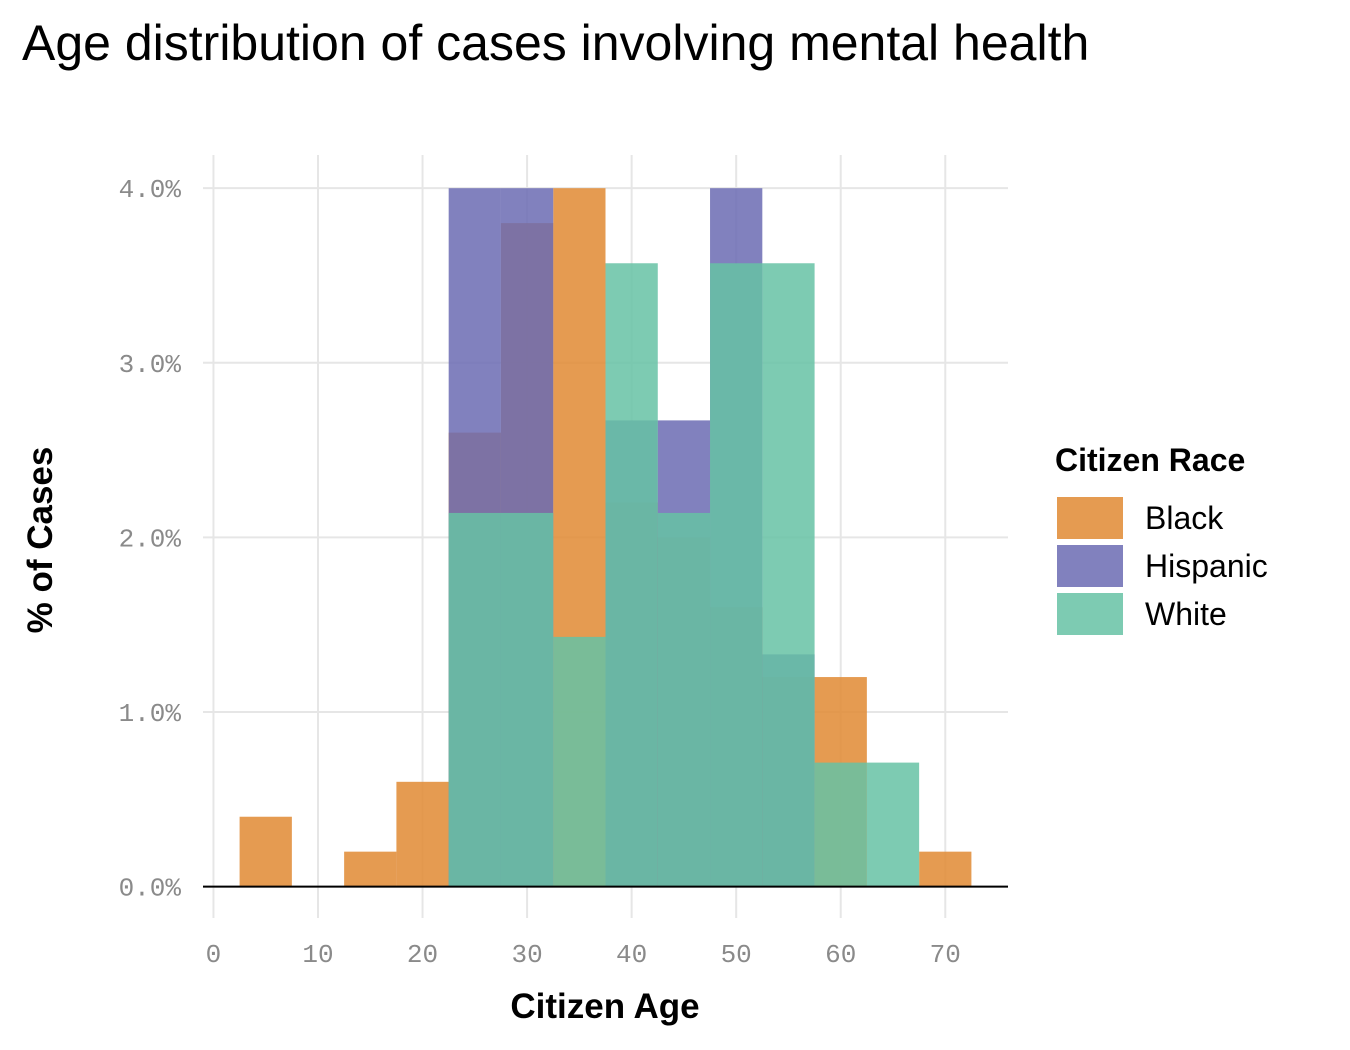 Image resolution: width=1350 pixels, height=1050 pixels. I want to click on legend-swatch-black, so click(1090, 518).